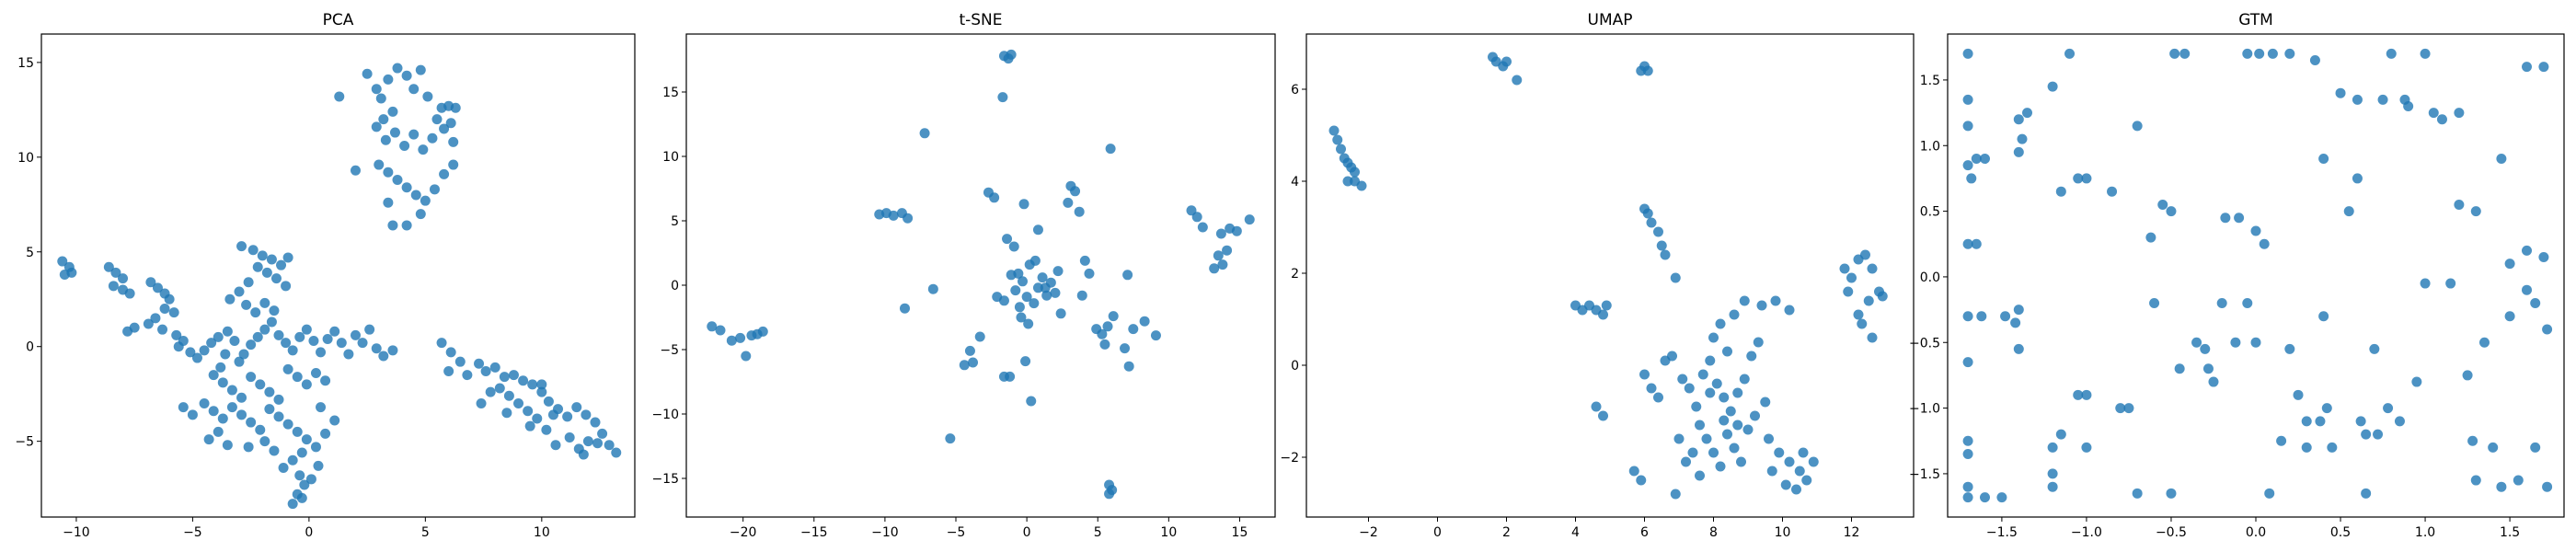 This screenshot has height=552, width=2576. I want to click on y-tick-label: 10, so click(25, 158).